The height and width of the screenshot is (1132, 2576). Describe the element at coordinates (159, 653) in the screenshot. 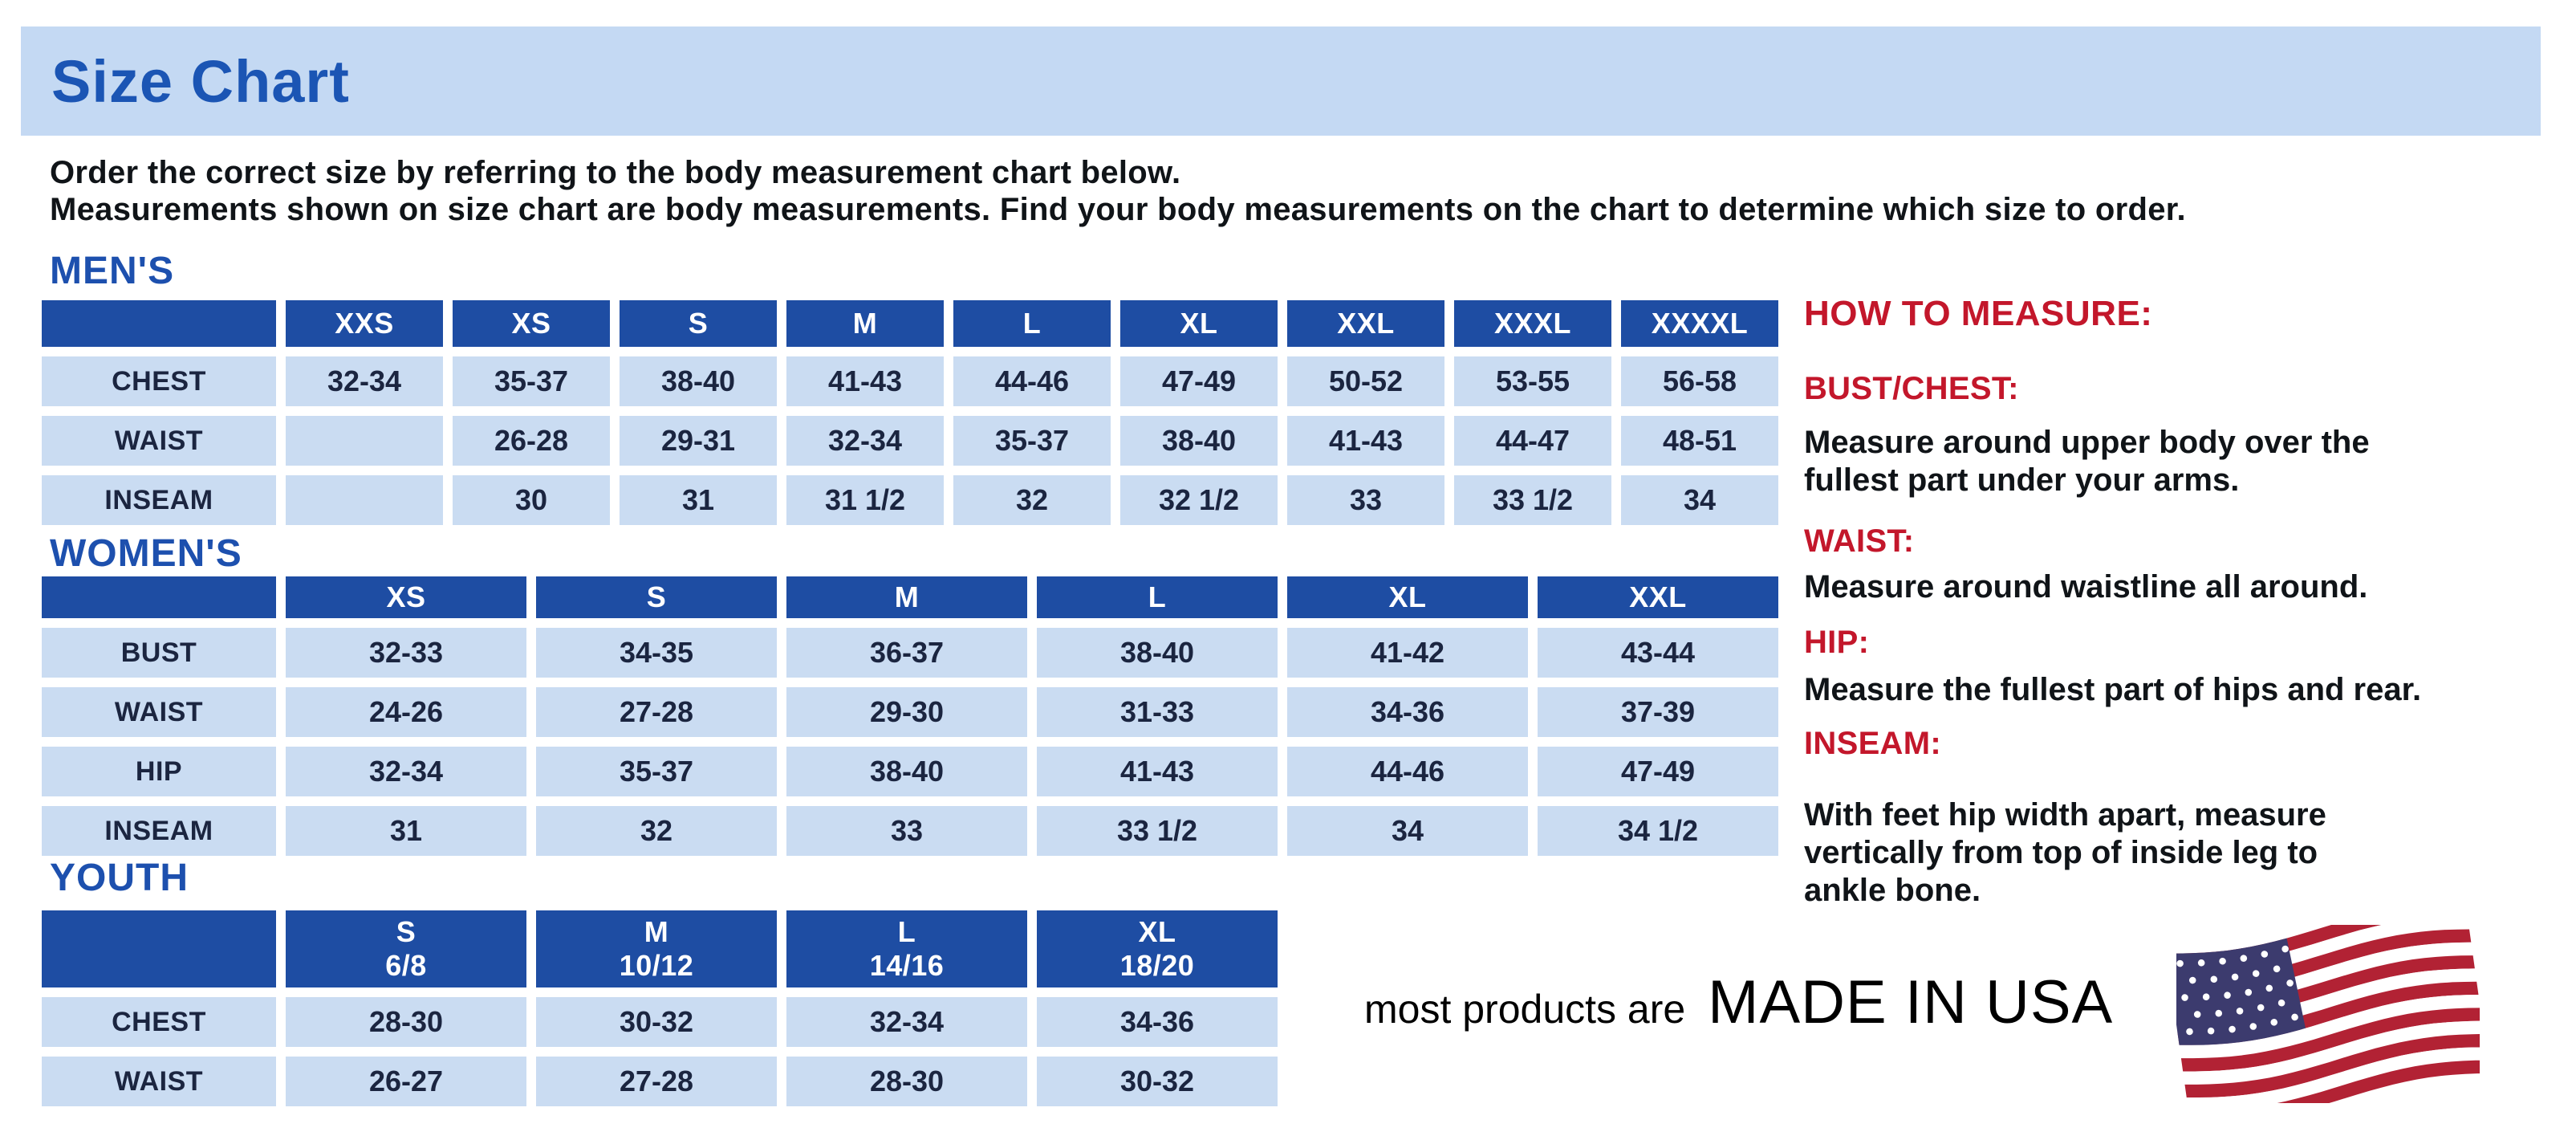

I see `row-label: BUST` at that location.